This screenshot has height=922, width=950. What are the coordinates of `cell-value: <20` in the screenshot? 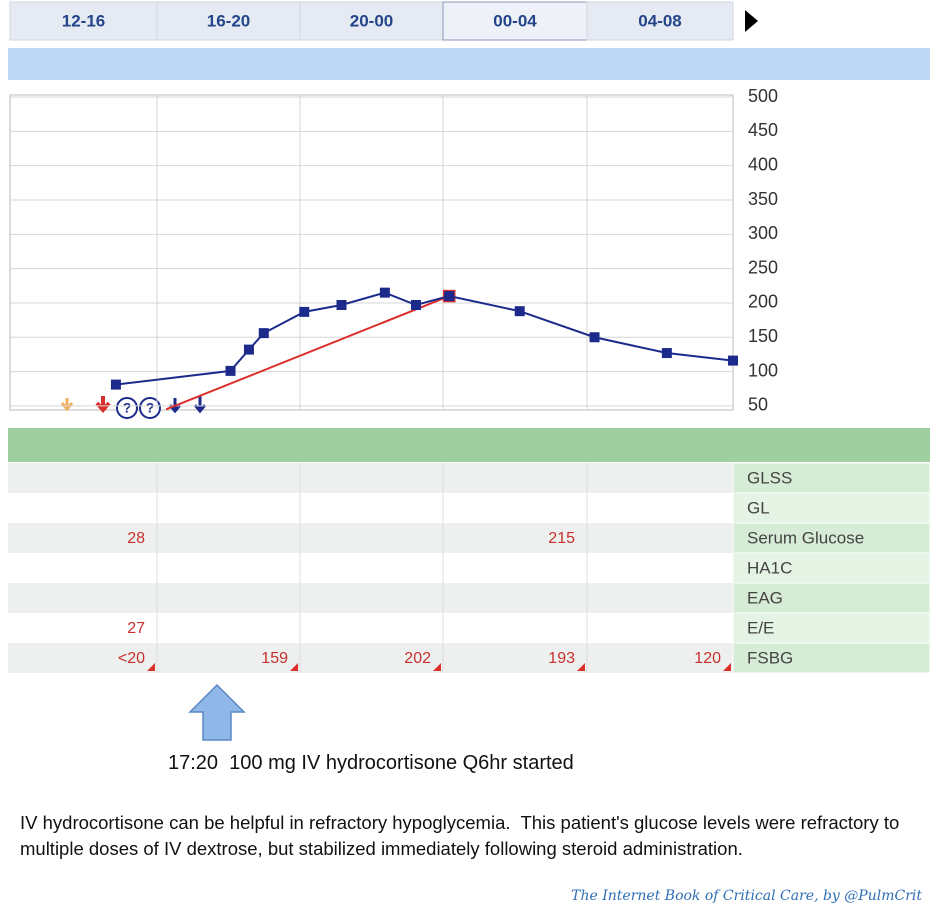 It's located at (131, 658).